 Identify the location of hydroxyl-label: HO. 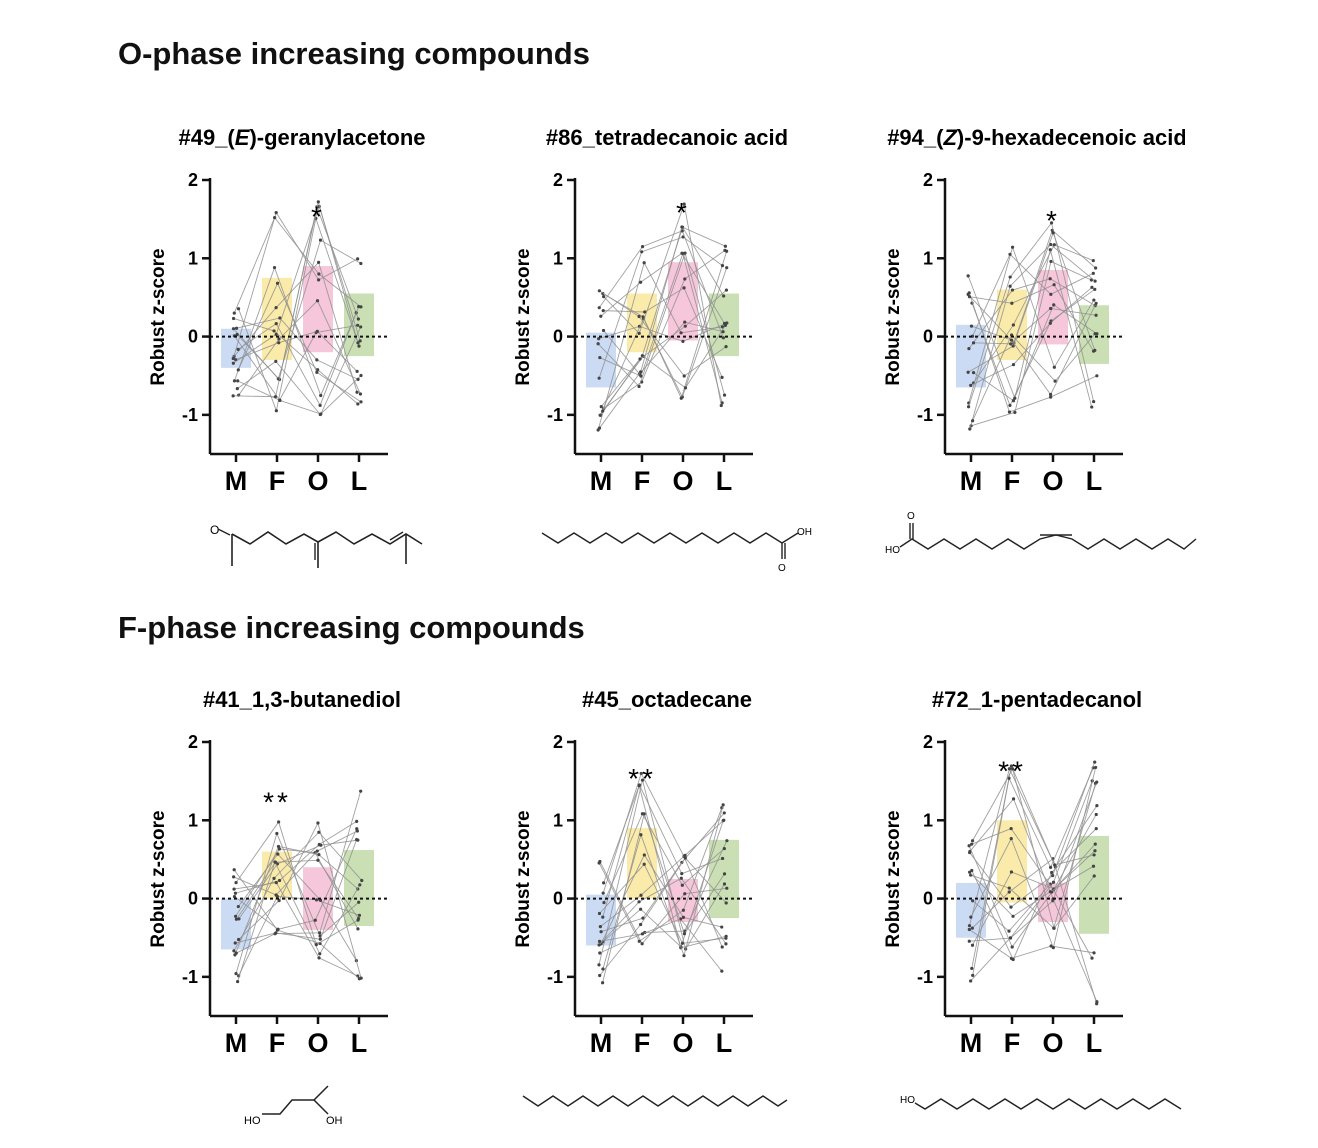
(907, 1100).